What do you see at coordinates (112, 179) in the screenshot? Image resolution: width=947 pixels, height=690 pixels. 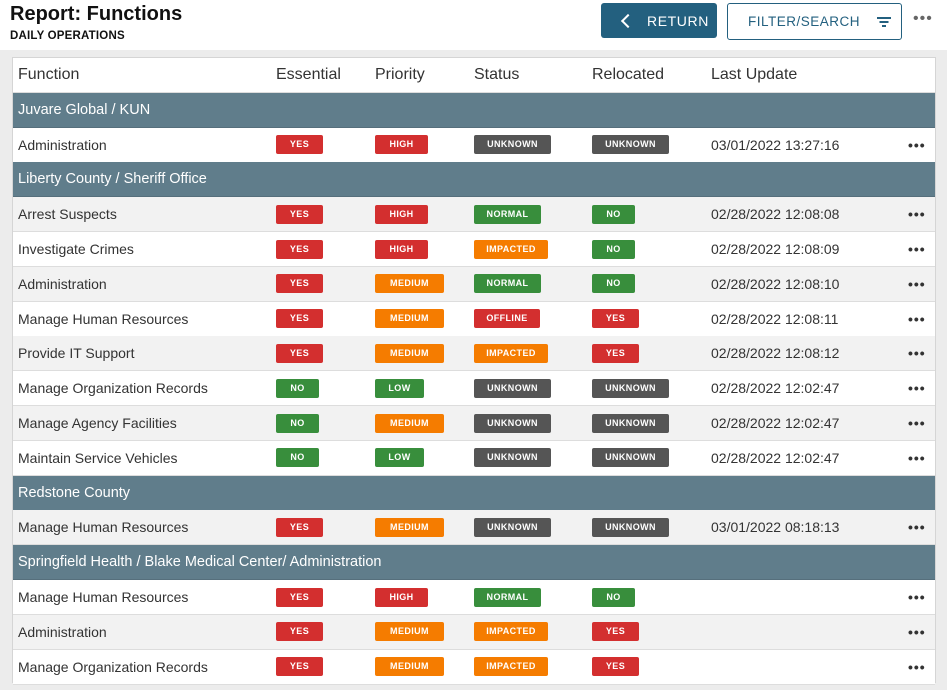 I see `group-name: Liberty County / Sheriff Office` at bounding box center [112, 179].